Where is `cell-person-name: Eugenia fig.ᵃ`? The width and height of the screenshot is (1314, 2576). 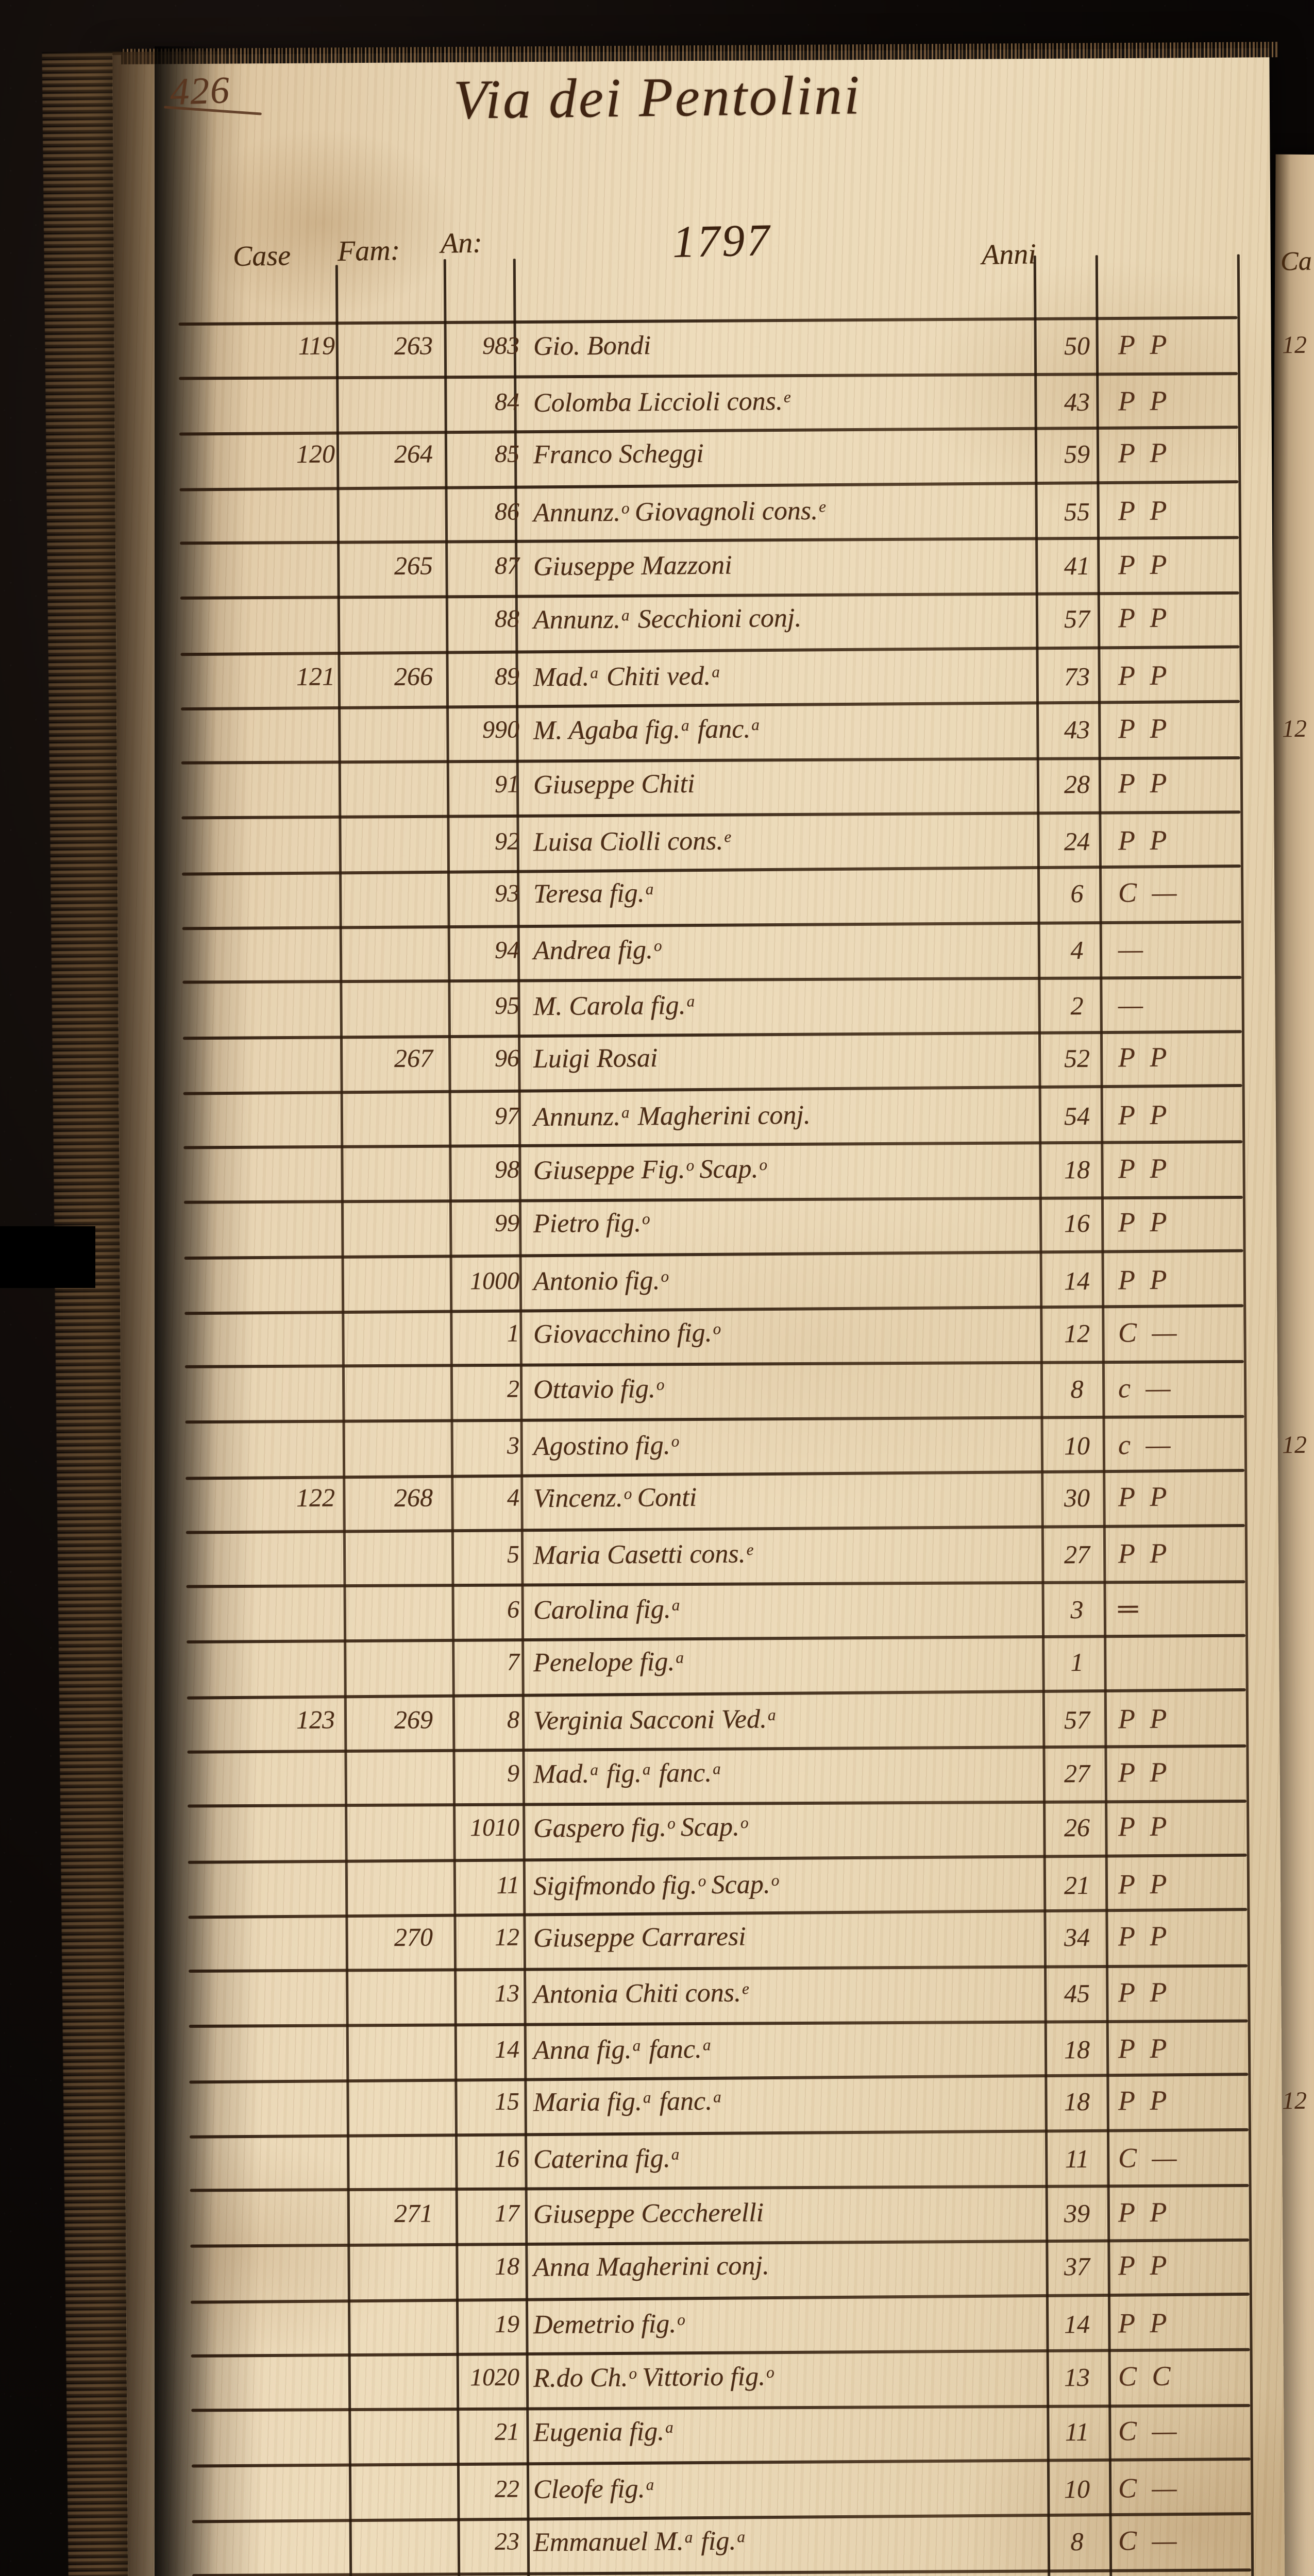
cell-person-name: Eugenia fig.ᵃ is located at coordinates (604, 2432).